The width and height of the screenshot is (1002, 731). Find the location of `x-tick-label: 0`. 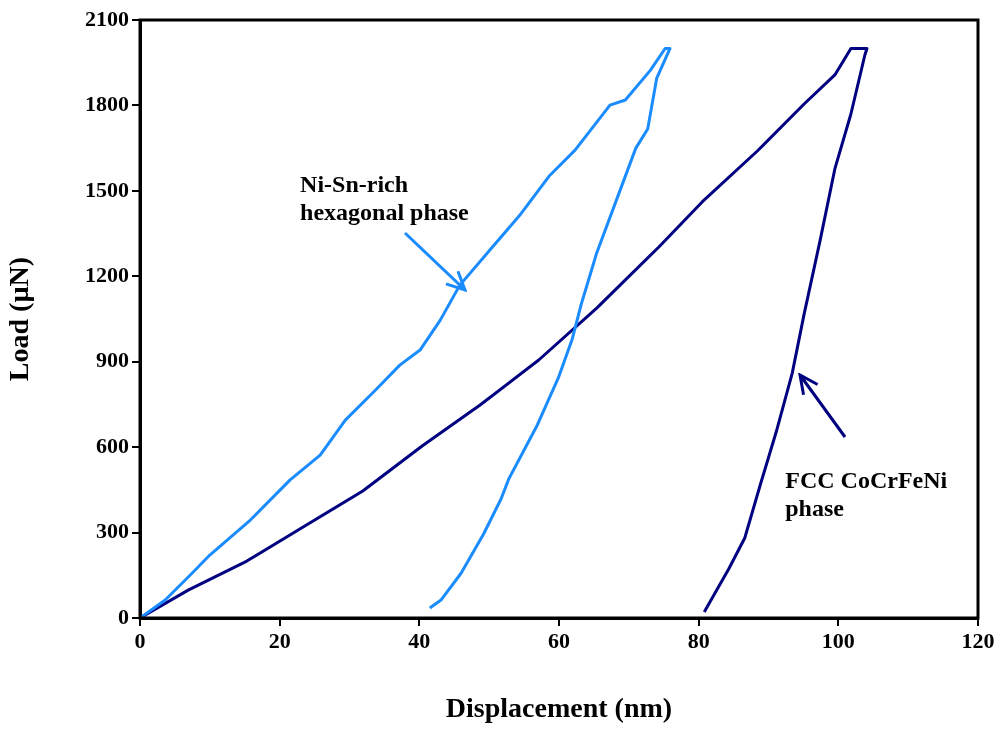

x-tick-label: 0 is located at coordinates (140, 640).